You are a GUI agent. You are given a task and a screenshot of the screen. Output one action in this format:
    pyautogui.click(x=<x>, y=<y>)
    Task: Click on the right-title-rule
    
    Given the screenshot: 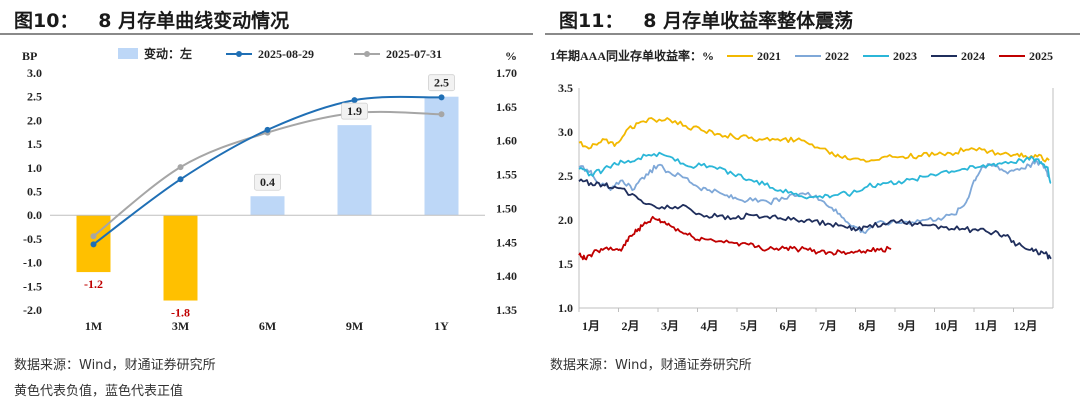 What is the action you would take?
    pyautogui.click(x=812, y=34)
    